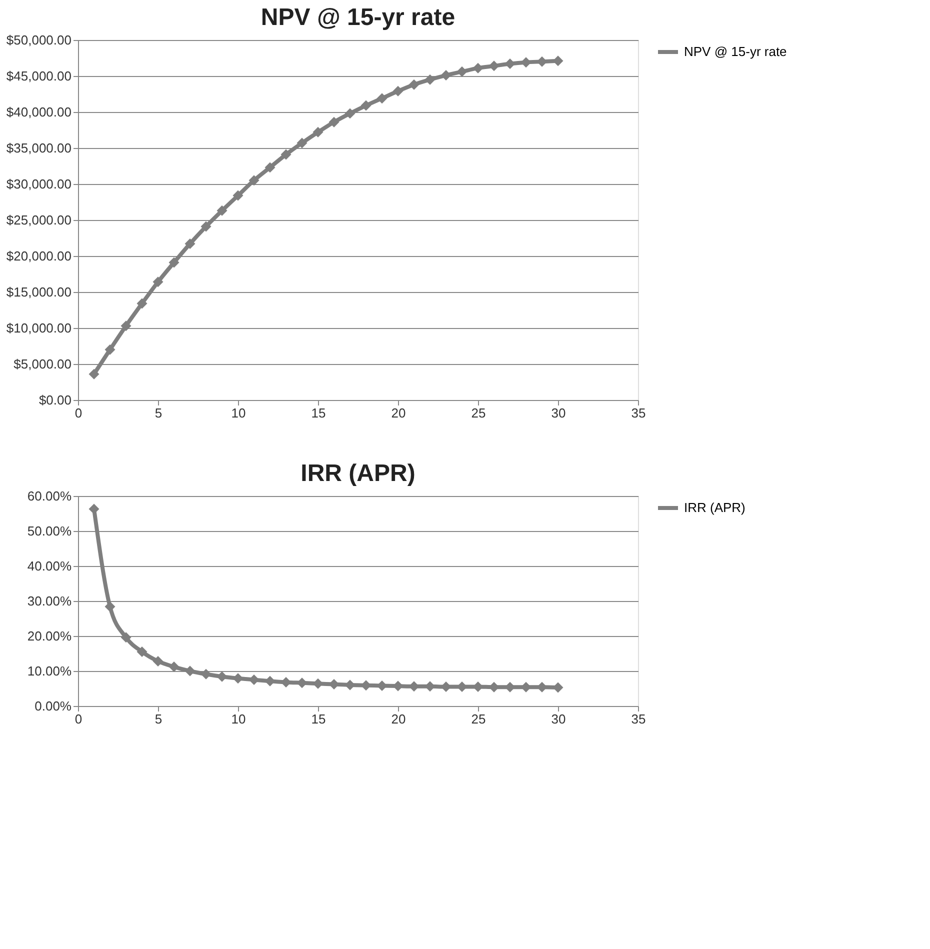 The height and width of the screenshot is (949, 930). Describe the element at coordinates (49, 496) in the screenshot. I see `y-tick-label: 60.00%` at that location.